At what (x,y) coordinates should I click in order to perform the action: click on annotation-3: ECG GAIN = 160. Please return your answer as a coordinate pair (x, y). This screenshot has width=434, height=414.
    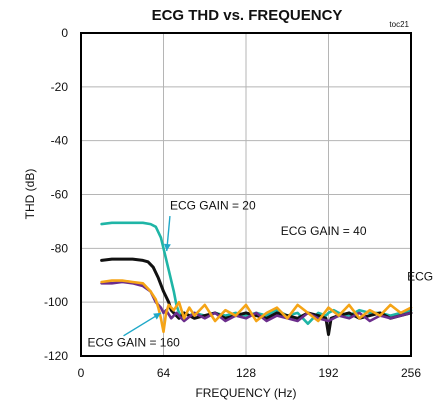
    Looking at the image, I should click on (133, 343).